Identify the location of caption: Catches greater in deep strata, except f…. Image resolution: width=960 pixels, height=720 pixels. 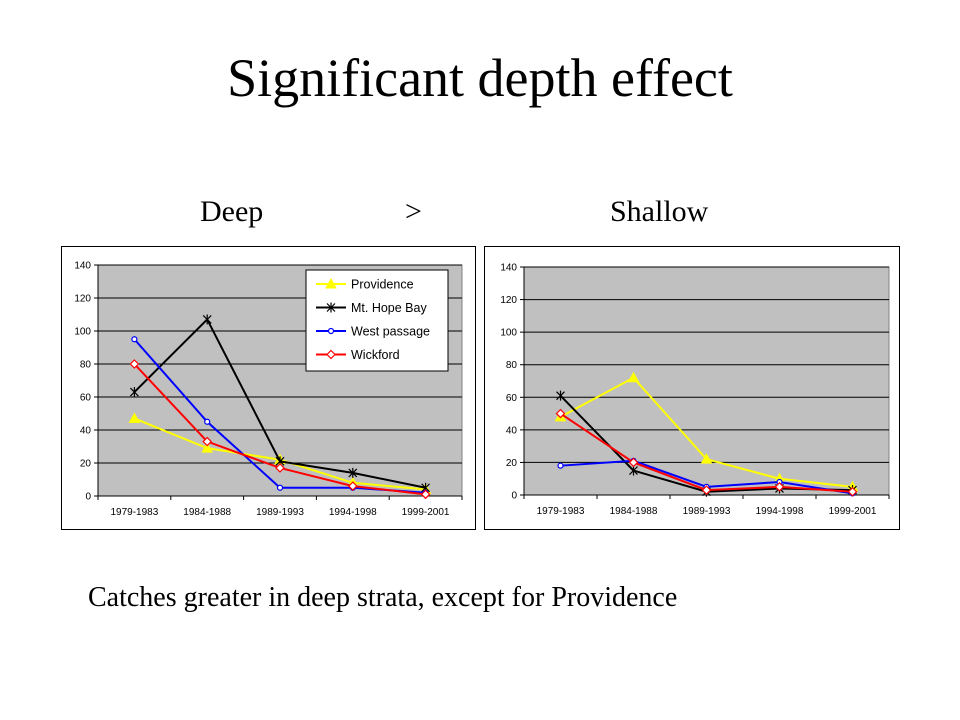
(383, 597).